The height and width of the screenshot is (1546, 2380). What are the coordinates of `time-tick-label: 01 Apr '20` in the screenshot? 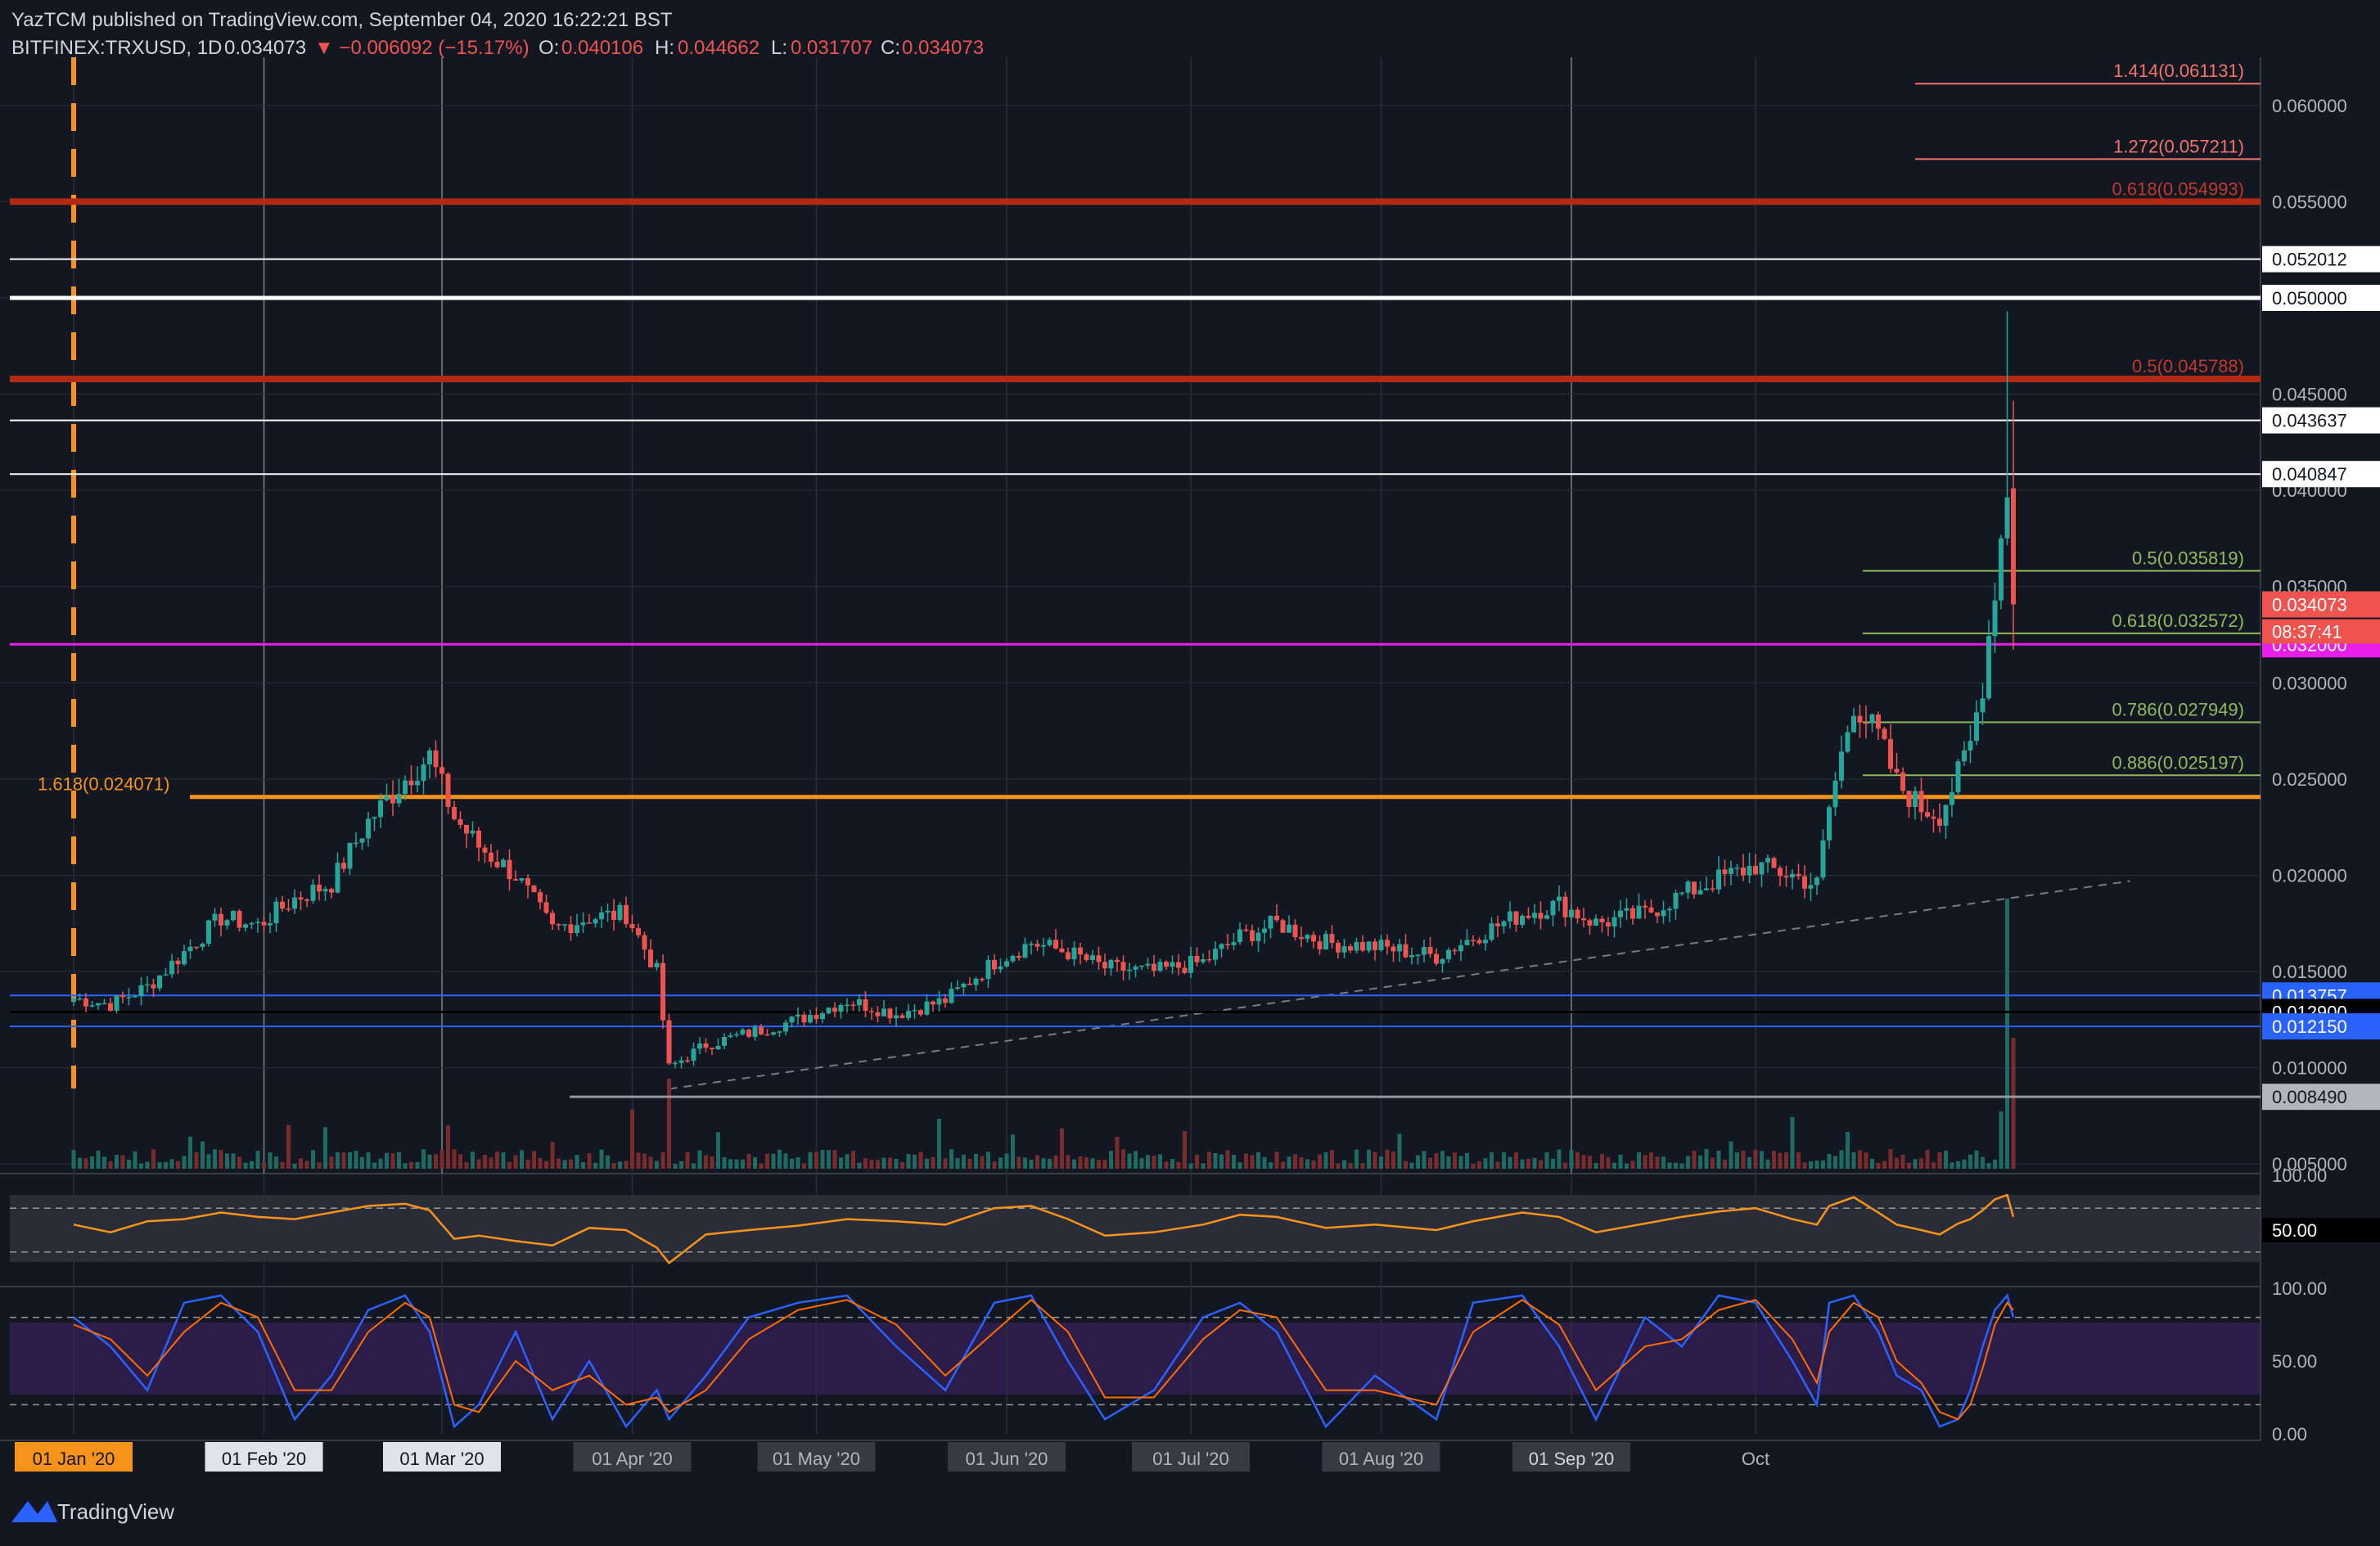 It's located at (632, 1459).